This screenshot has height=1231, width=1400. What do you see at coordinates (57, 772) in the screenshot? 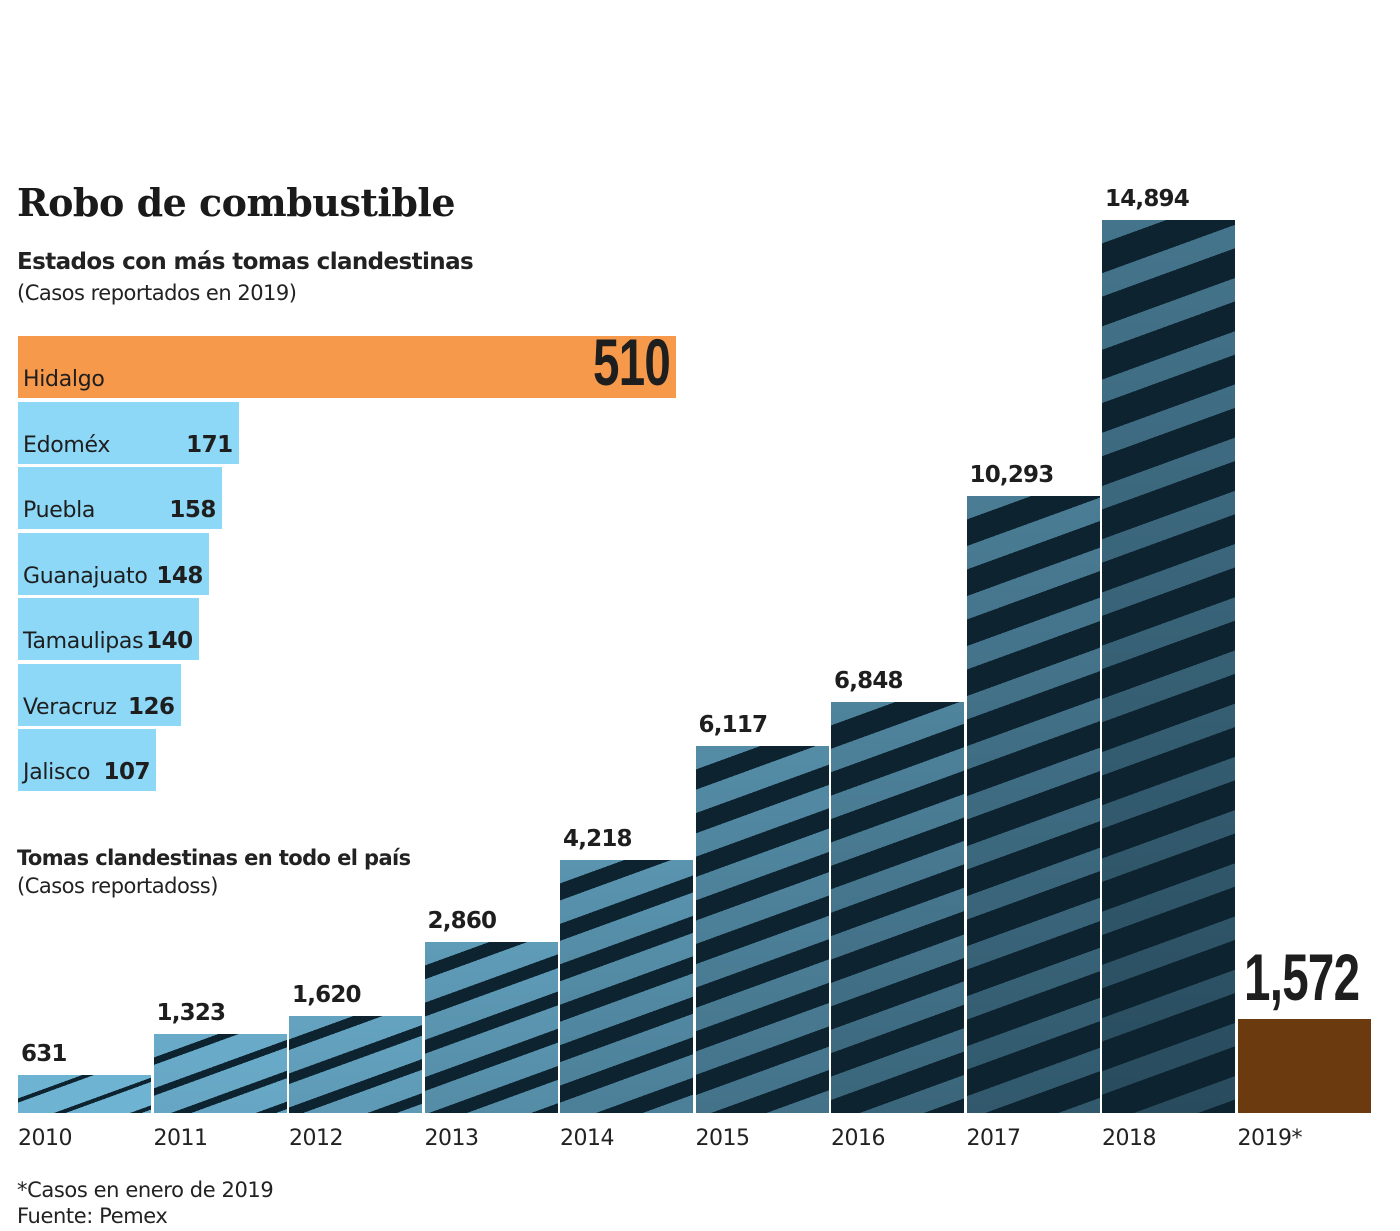
I see `state-label: Jalisco` at bounding box center [57, 772].